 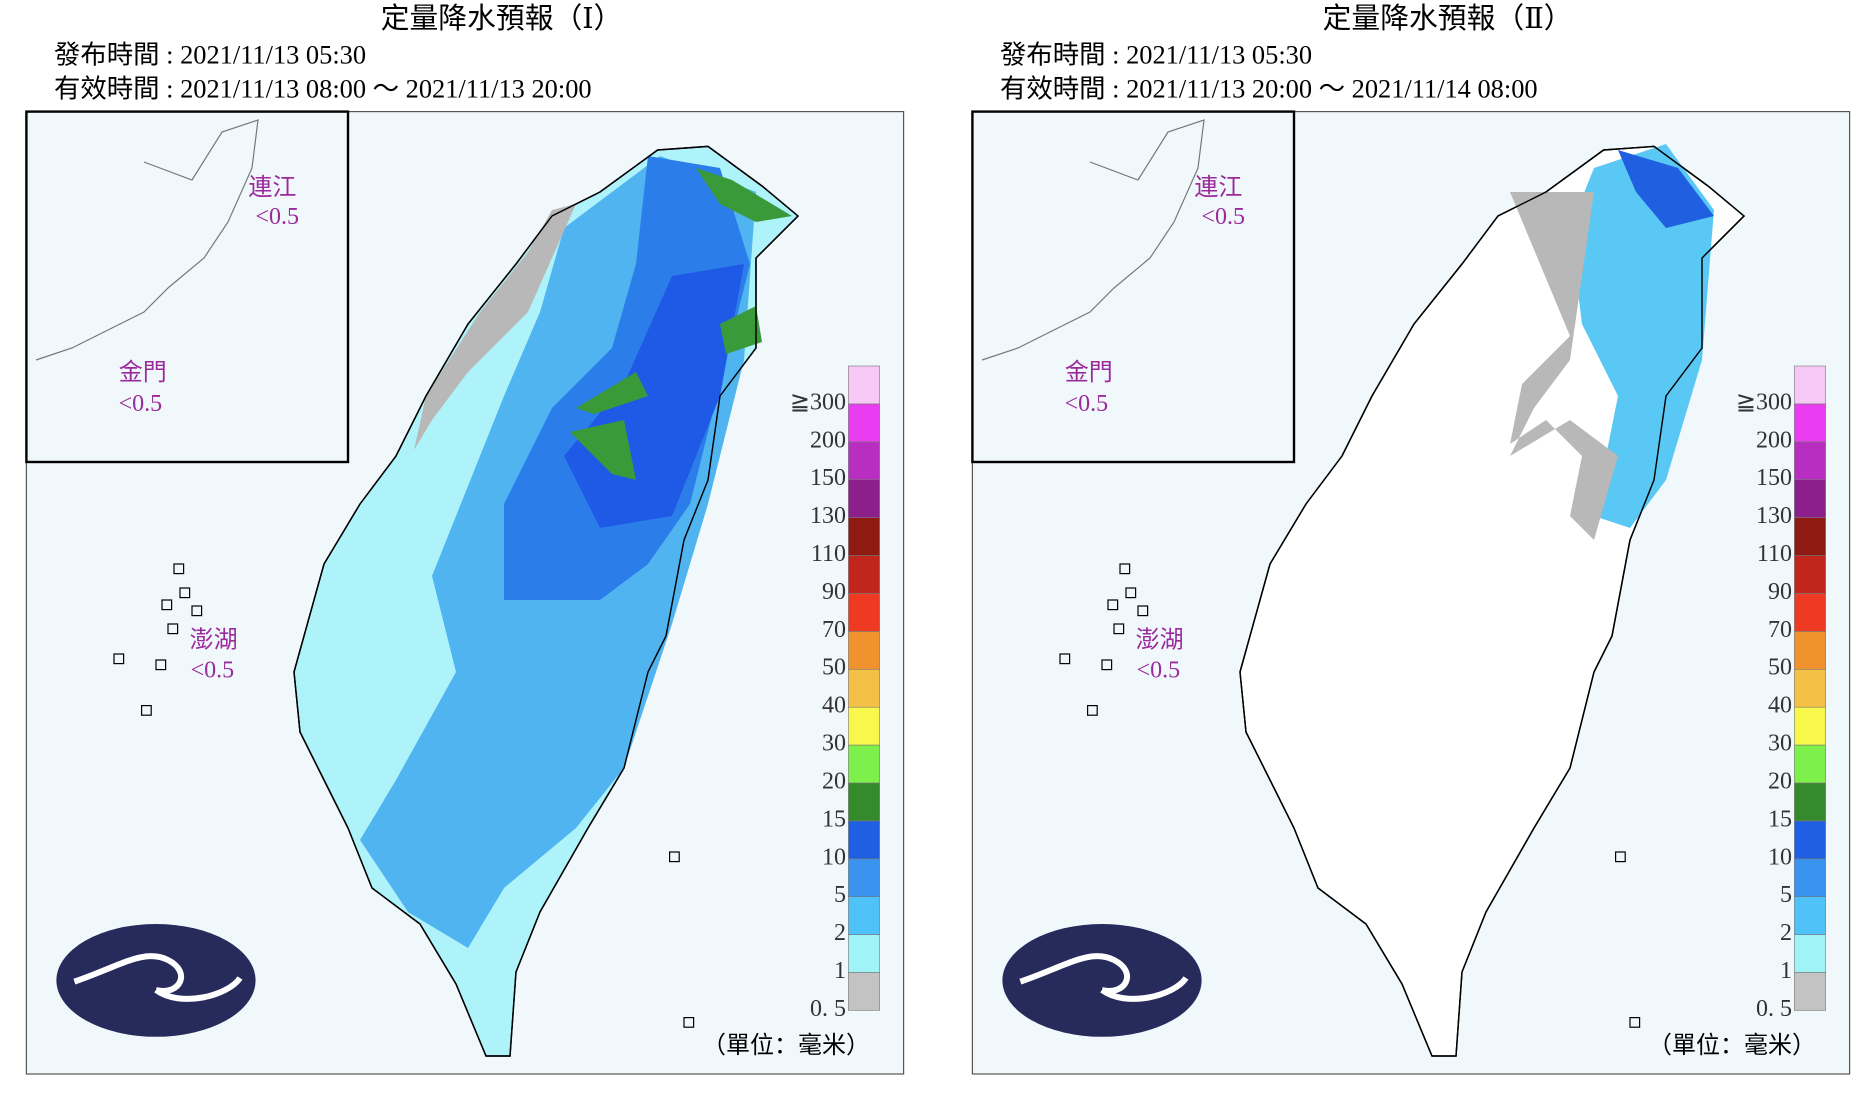 I want to click on inset-frame, so click(x=187, y=287).